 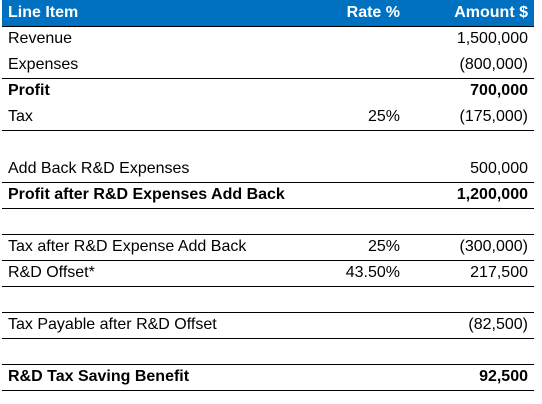 I want to click on row-label: Expenses, so click(x=153, y=65).